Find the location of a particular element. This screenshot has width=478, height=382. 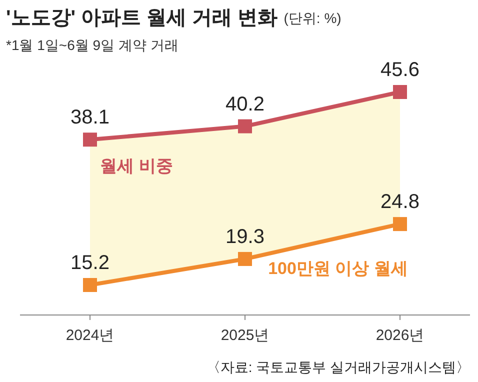

x-tick-label: 2026년 is located at coordinates (400, 335).